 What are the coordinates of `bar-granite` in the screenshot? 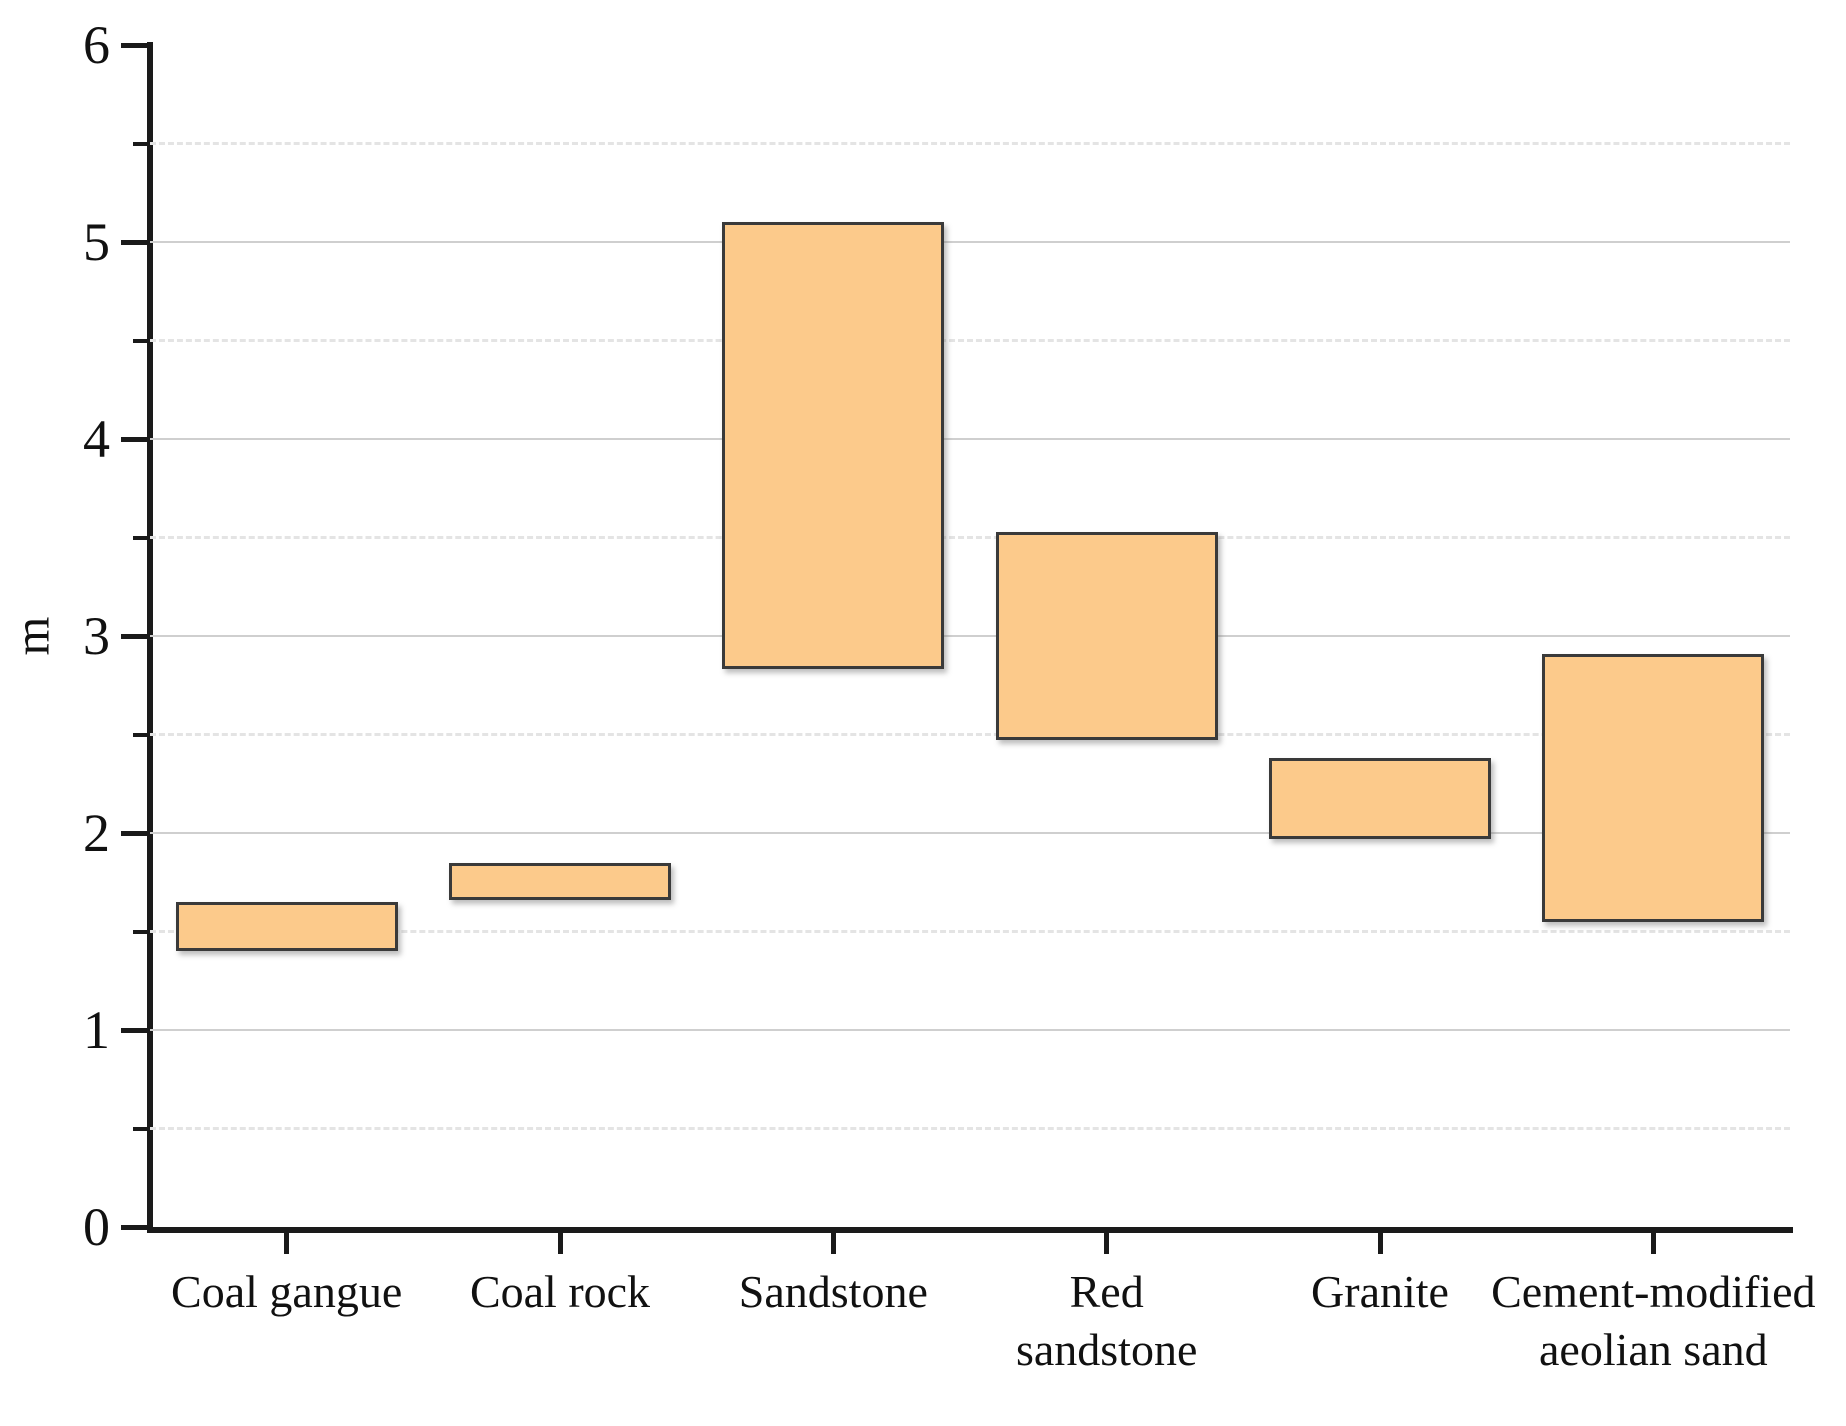 It's located at (1380, 798).